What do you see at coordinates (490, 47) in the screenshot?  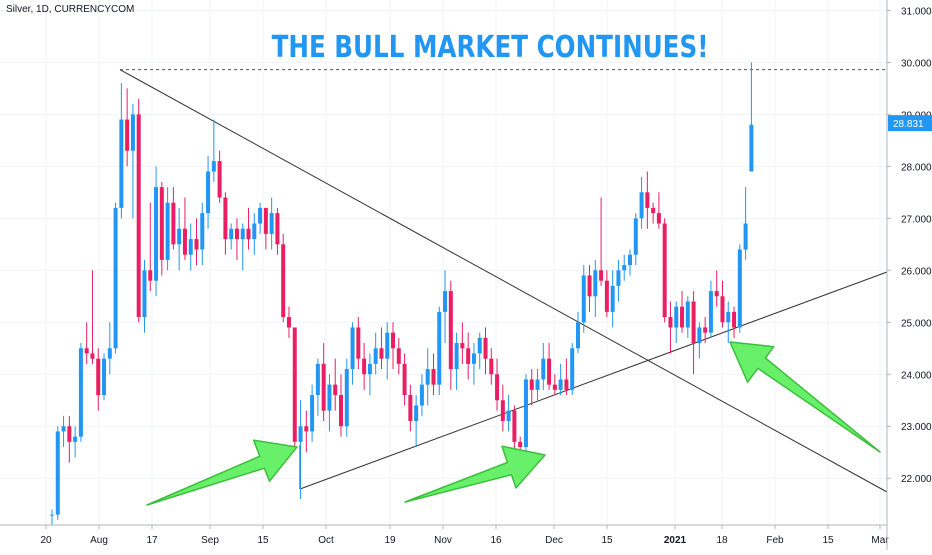 I see `chart-title: THE BULL MARKET CONTINUES!` at bounding box center [490, 47].